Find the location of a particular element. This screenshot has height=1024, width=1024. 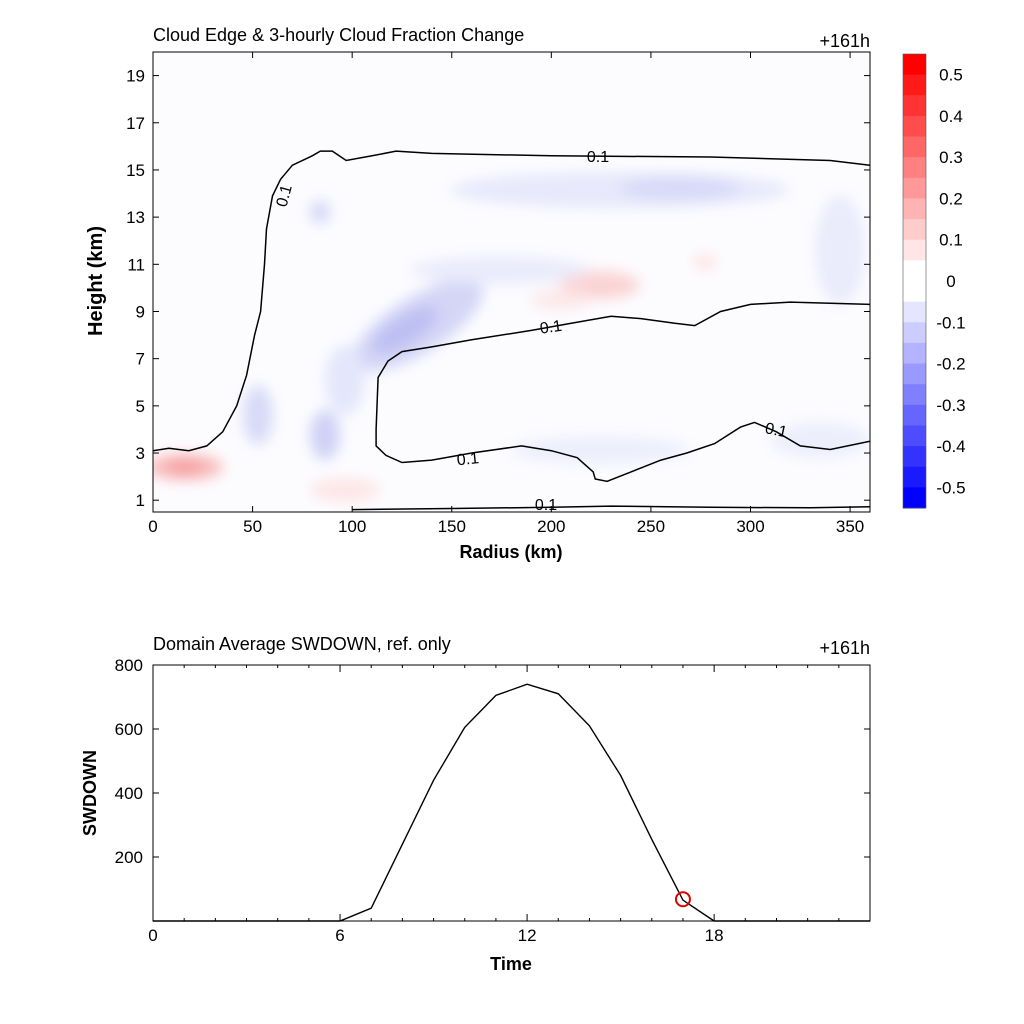

colorbar-label: -0.5 is located at coordinates (950, 487).